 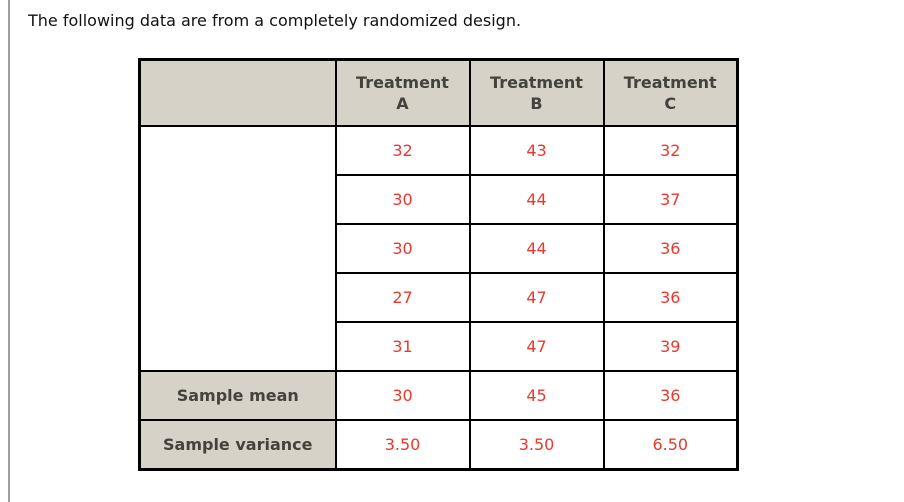 I want to click on row-label-sample-variance: Sample variance, so click(x=237, y=445).